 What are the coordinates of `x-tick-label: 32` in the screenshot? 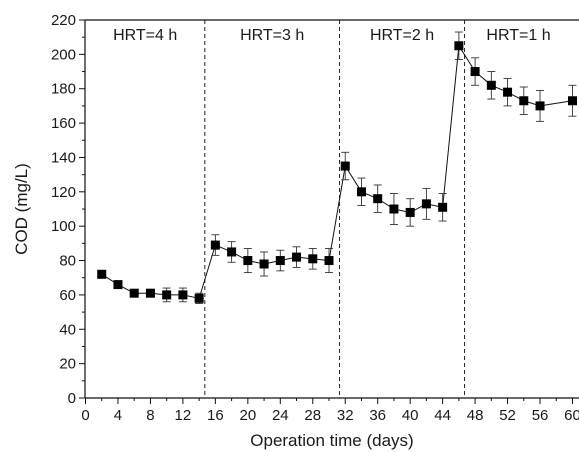 It's located at (345, 415).